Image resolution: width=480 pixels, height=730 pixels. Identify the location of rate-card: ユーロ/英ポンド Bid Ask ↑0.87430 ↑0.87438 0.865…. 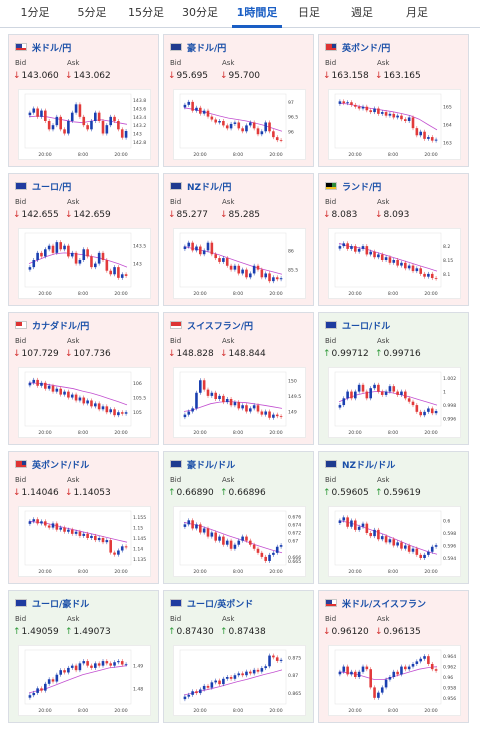
(238, 656).